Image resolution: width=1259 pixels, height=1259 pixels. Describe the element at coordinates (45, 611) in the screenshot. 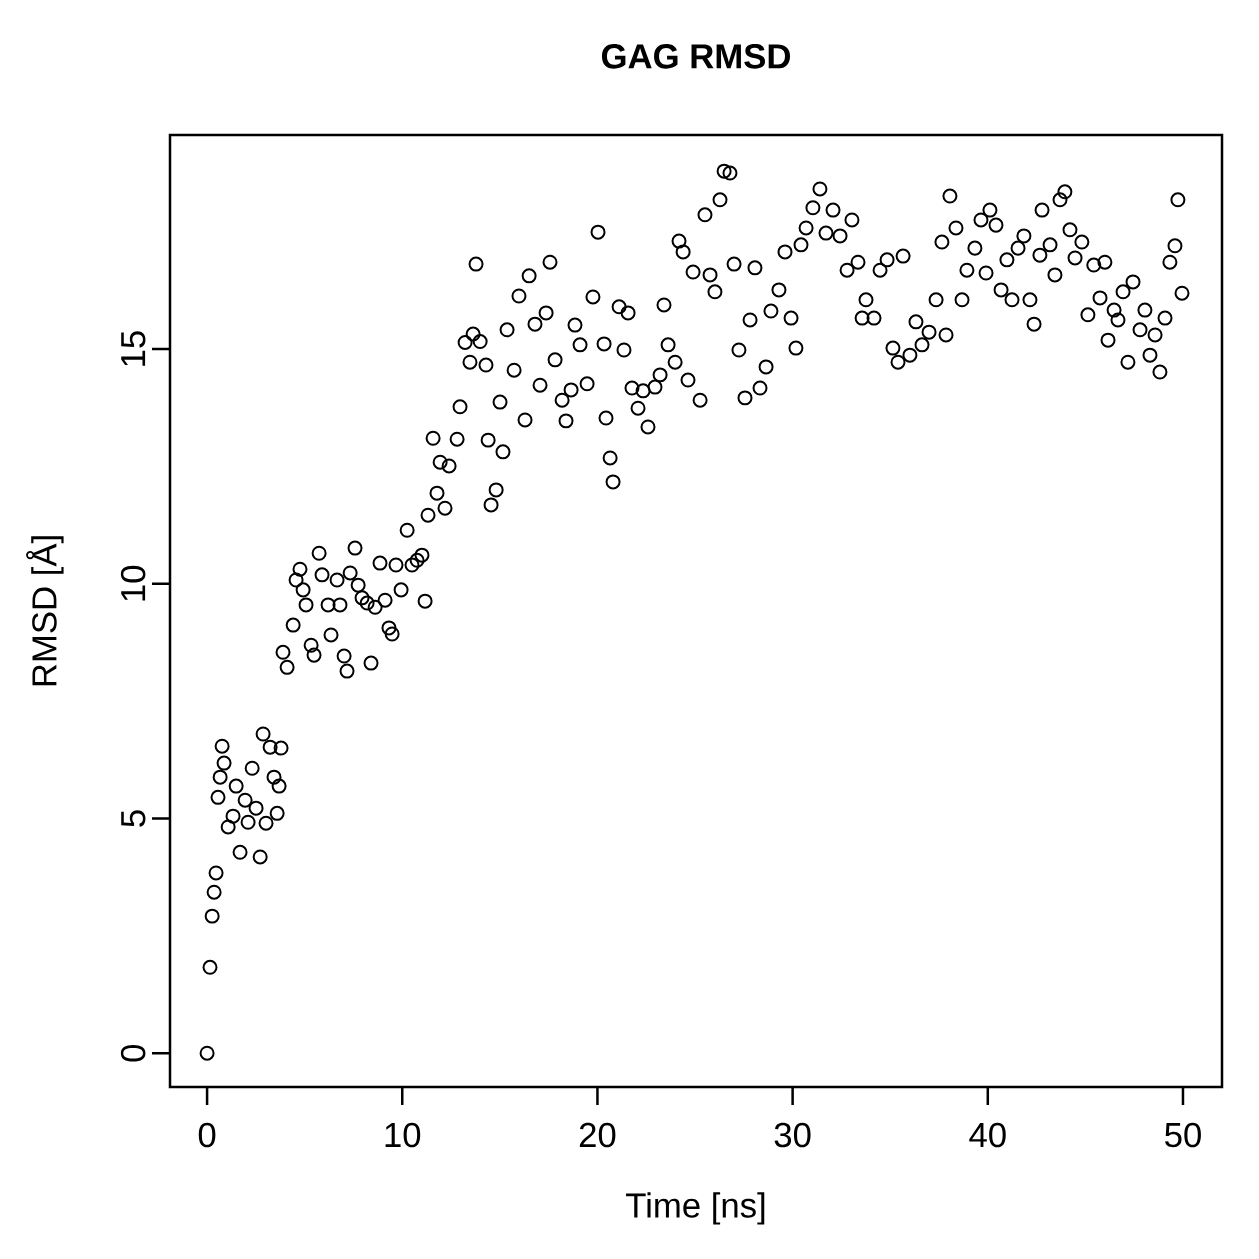

I see `y-axis-title: RMSD [Å]` at that location.